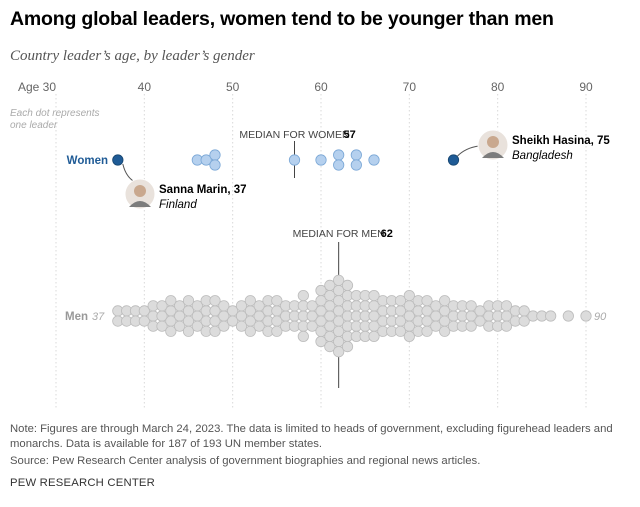 Image resolution: width=640 pixels, height=507 pixels. I want to click on men-min-label: 37, so click(98, 317).